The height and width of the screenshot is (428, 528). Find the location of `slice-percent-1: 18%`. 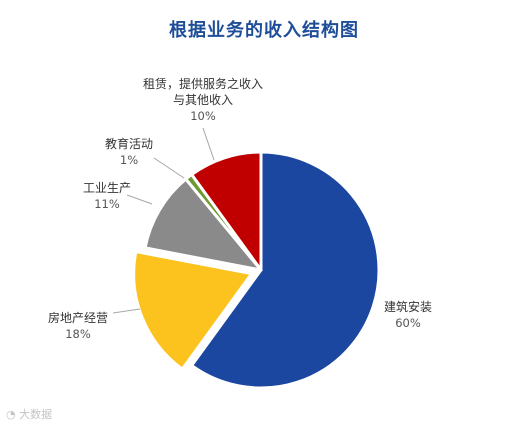

slice-percent-1: 18% is located at coordinates (78, 334).